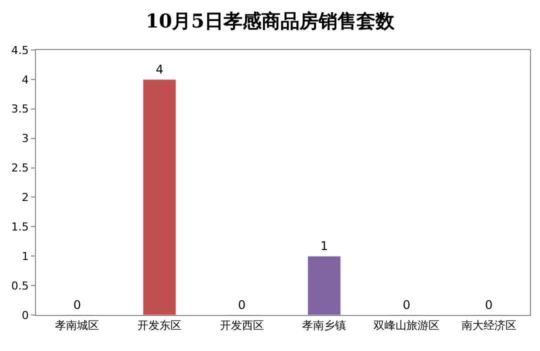  Describe the element at coordinates (20, 109) in the screenshot. I see `y-tick-label: 3.5` at that location.